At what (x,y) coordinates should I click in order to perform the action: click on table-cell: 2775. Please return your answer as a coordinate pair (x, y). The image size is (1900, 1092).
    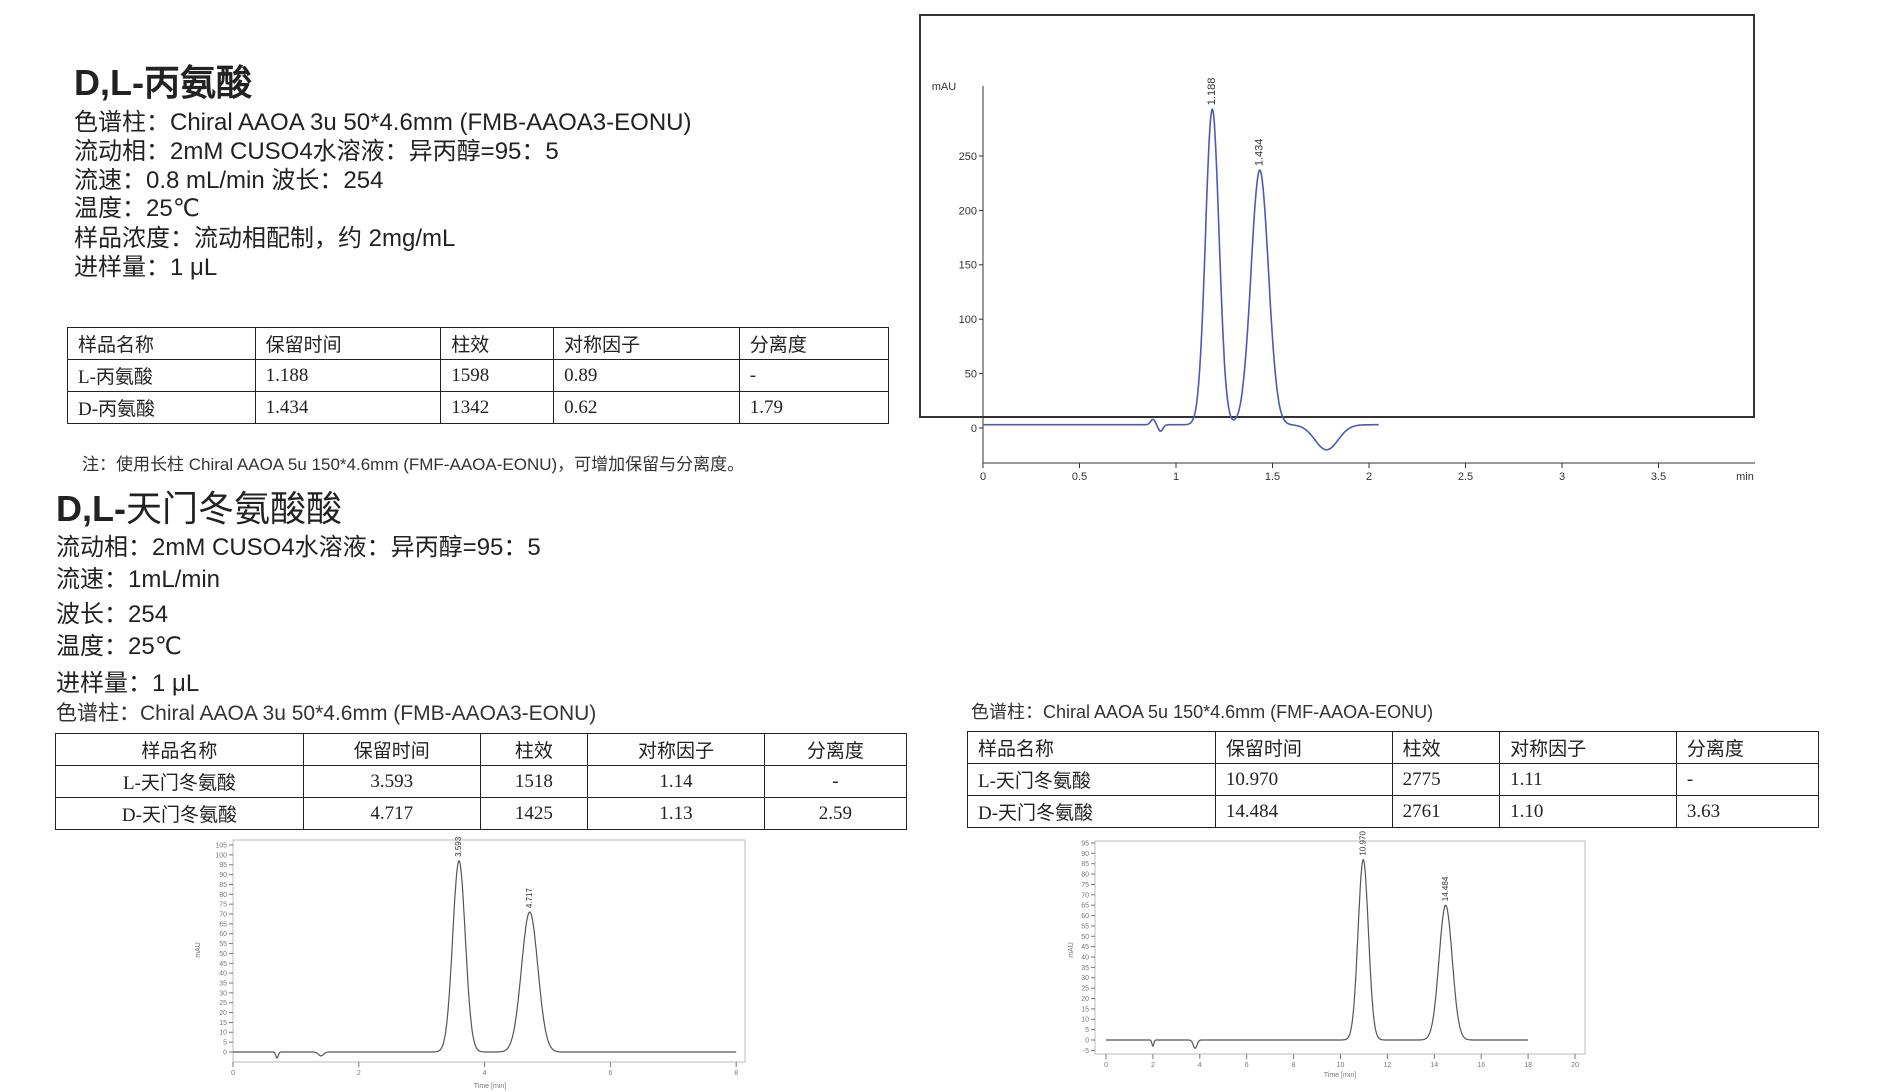
    Looking at the image, I should click on (1446, 779).